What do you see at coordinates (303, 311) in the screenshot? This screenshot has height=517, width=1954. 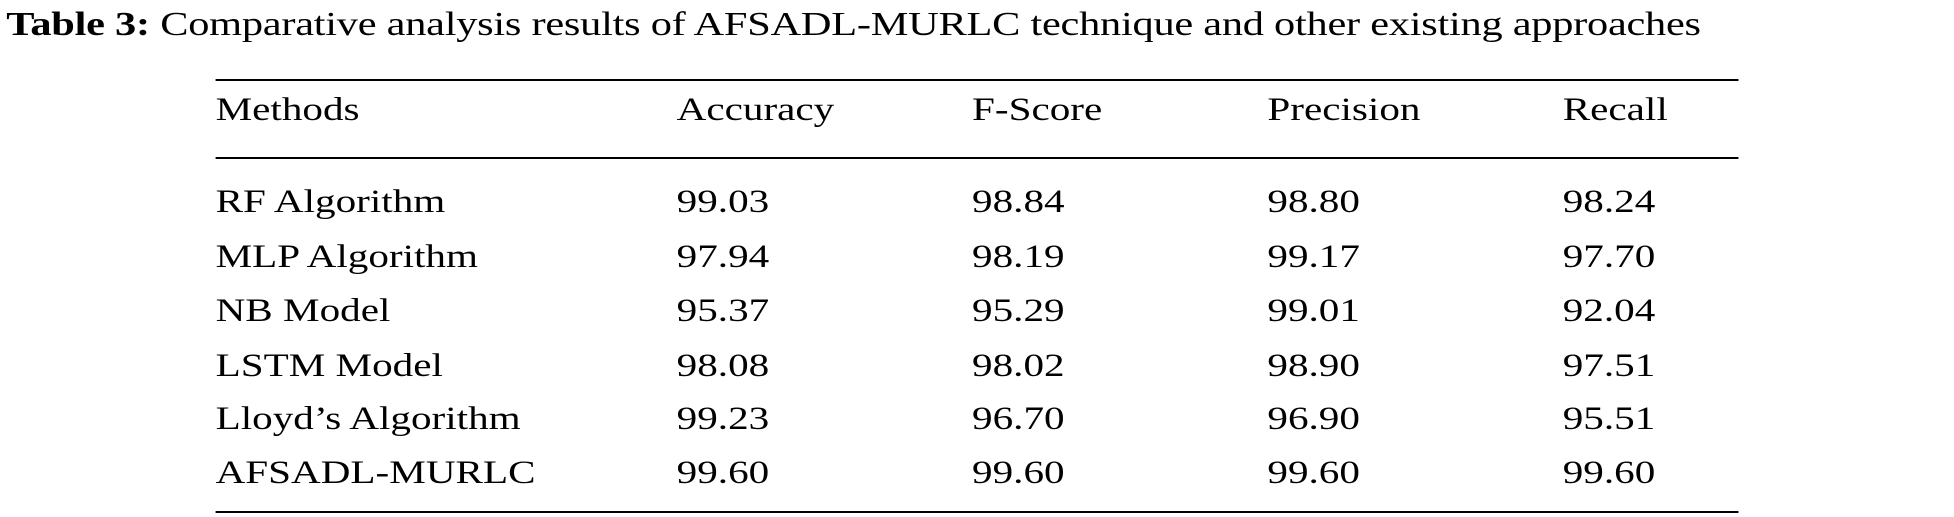 I see `row-method-cell: NB Model` at bounding box center [303, 311].